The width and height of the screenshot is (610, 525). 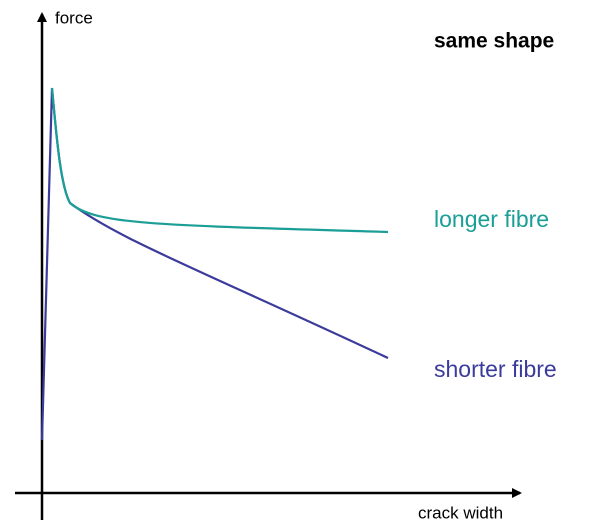 What do you see at coordinates (74, 17) in the screenshot?
I see `y-axis-label: force` at bounding box center [74, 17].